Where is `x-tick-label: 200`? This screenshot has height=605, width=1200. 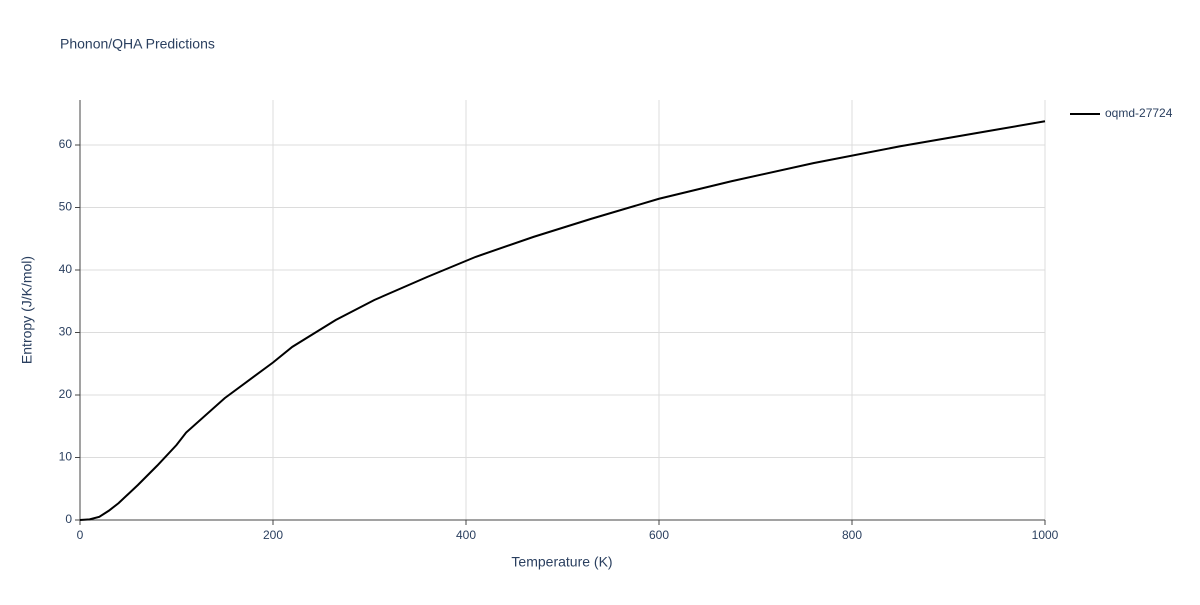
x-tick-label: 200 is located at coordinates (273, 535).